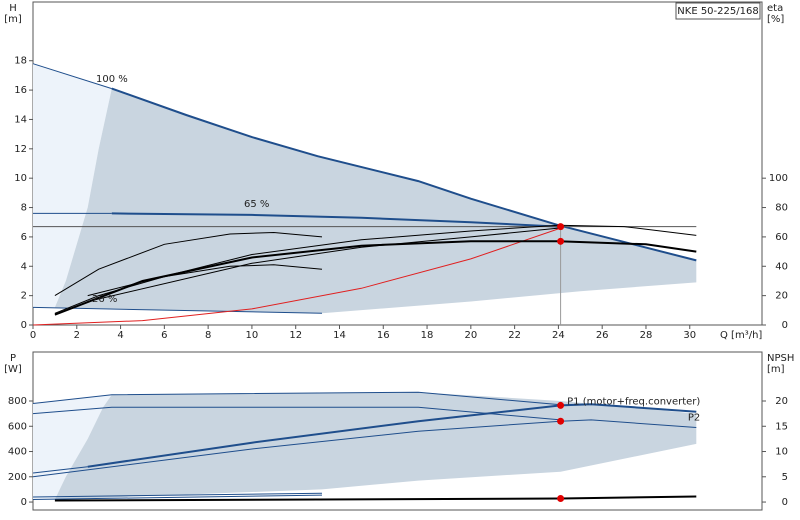  Describe the element at coordinates (776, 369) in the screenshot. I see `y2-axis-unit: [m]` at that location.